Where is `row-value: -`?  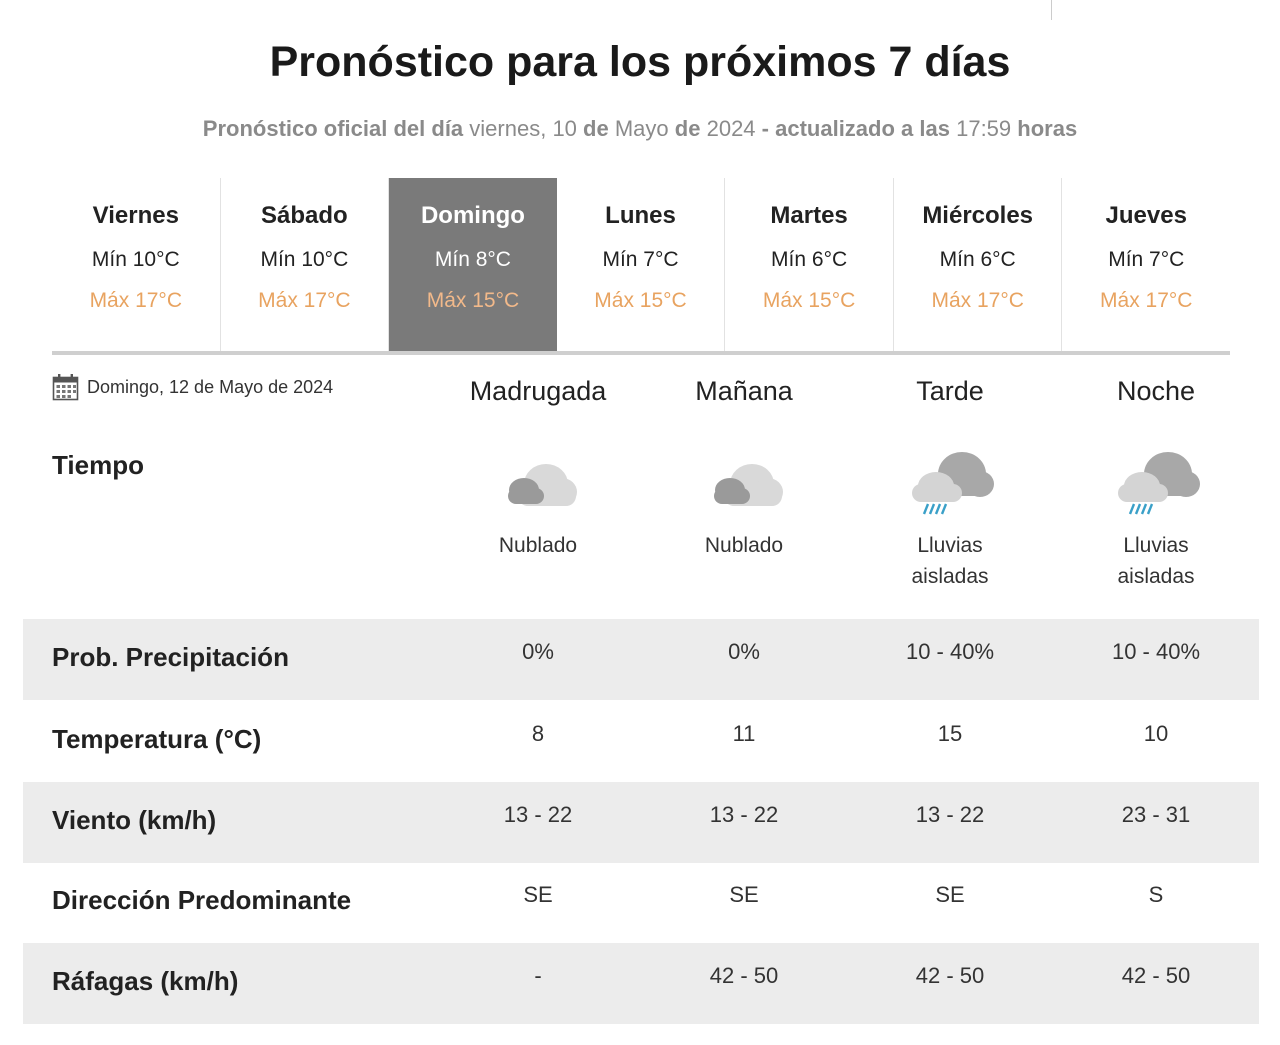
row-value: - is located at coordinates (538, 975).